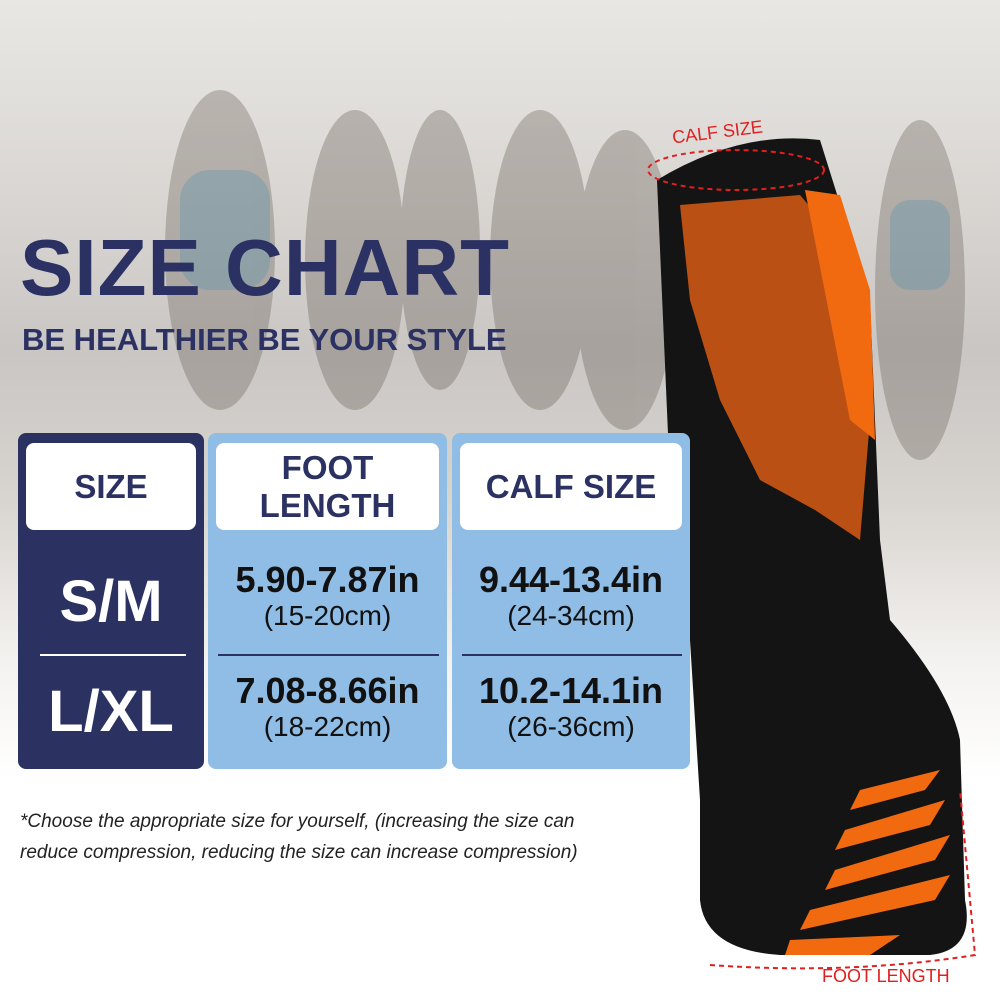 This screenshot has width=1000, height=1000. I want to click on header-calf-size: CALF SIZE, so click(571, 486).